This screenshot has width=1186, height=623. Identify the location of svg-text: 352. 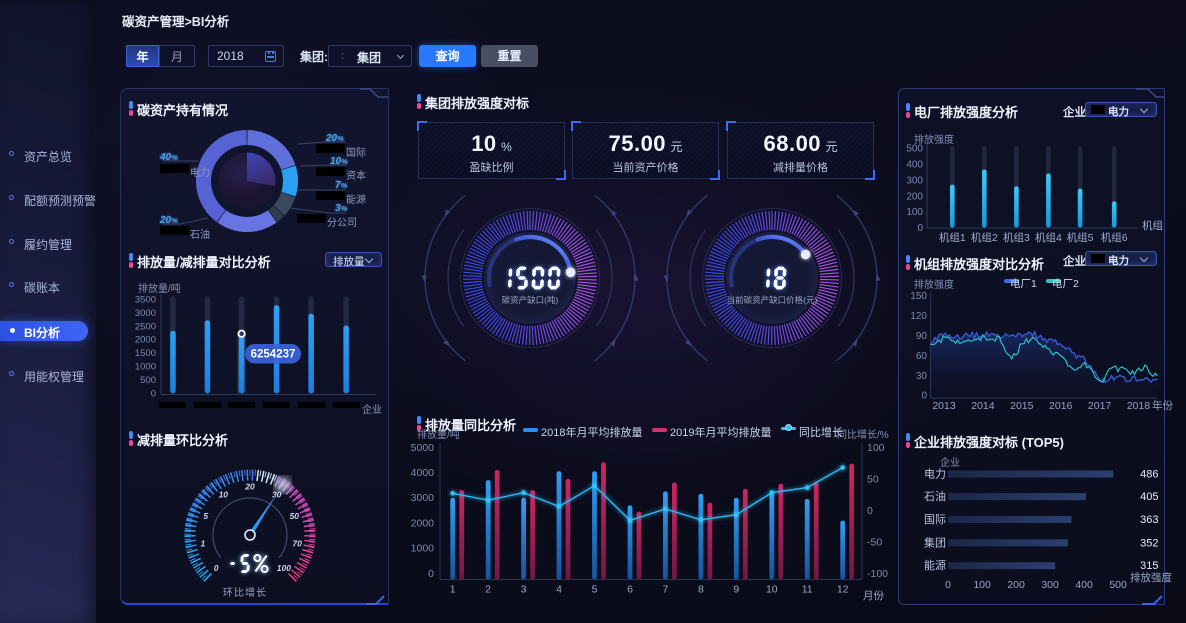
(1149, 543).